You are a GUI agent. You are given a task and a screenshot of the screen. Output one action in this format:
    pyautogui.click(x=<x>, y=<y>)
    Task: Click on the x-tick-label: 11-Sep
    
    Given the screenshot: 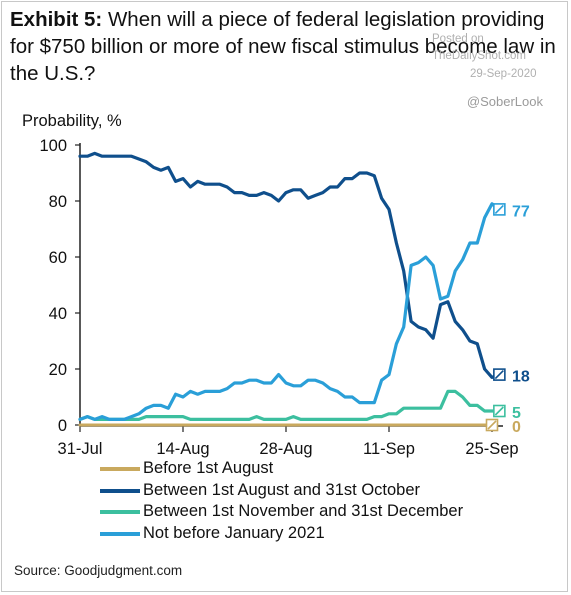 What is the action you would take?
    pyautogui.click(x=389, y=449)
    